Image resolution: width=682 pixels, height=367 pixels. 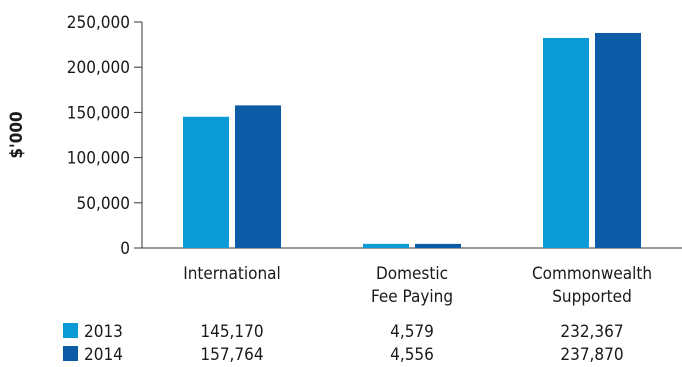 I want to click on category-label: Domestic, so click(x=412, y=274).